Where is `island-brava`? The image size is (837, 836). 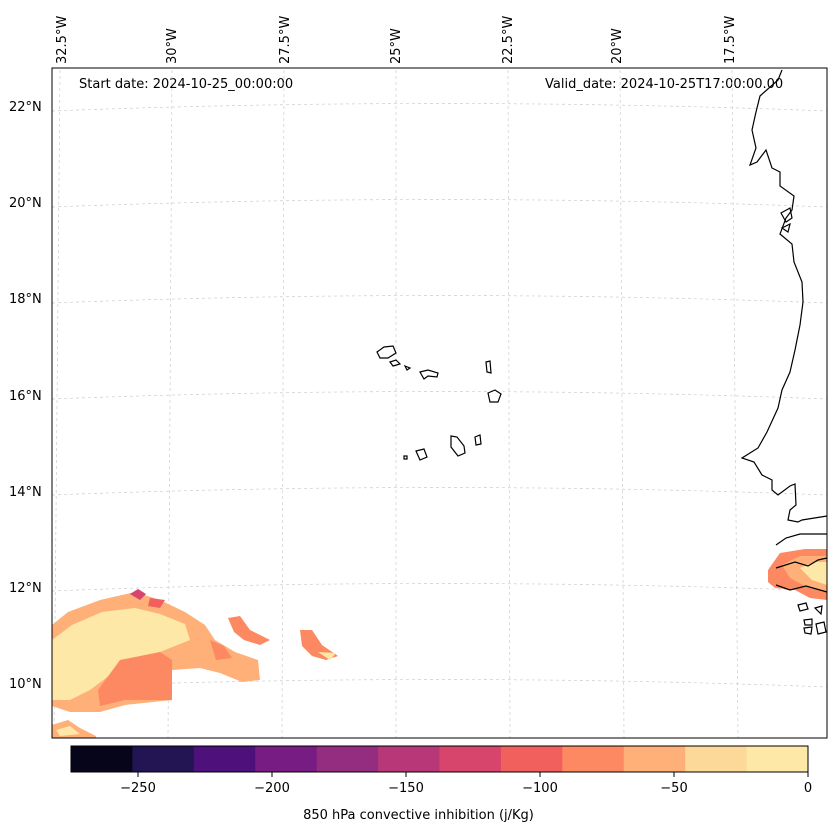 island-brava is located at coordinates (405, 457).